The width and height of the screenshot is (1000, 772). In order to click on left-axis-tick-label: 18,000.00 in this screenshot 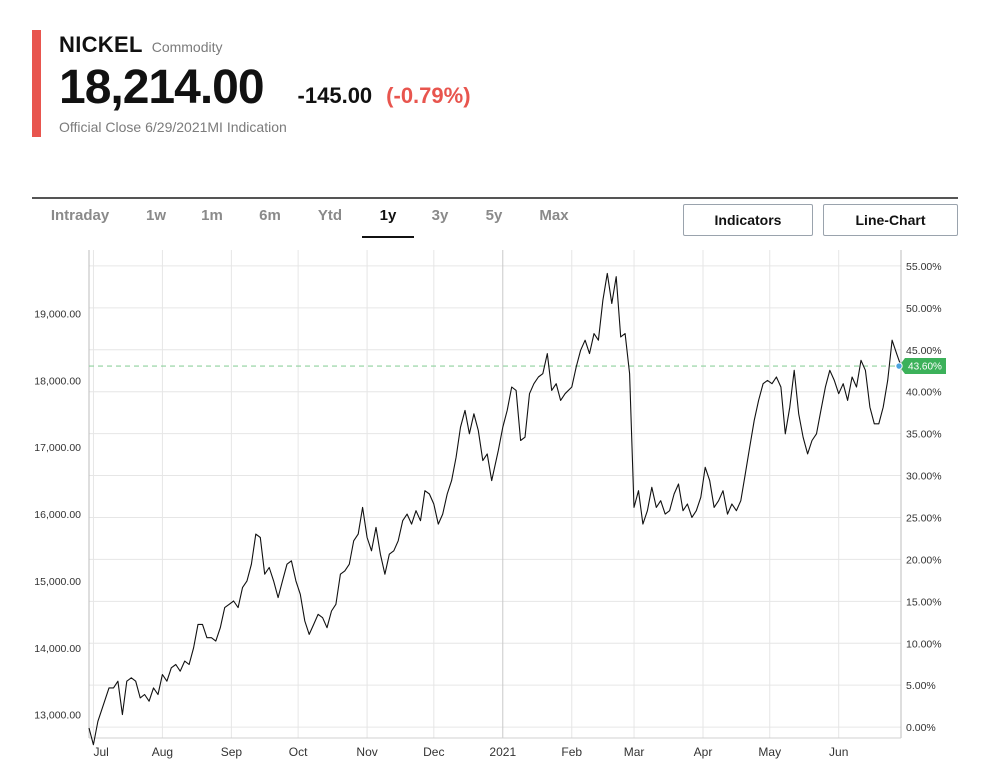, I will do `click(57, 381)`.